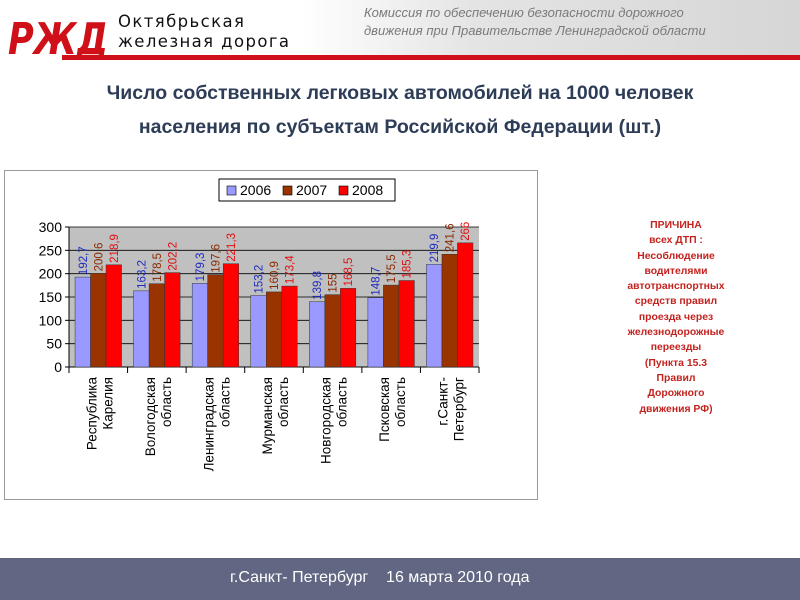  What do you see at coordinates (326, 420) in the screenshot?
I see `x-category-label: Новгородская` at bounding box center [326, 420].